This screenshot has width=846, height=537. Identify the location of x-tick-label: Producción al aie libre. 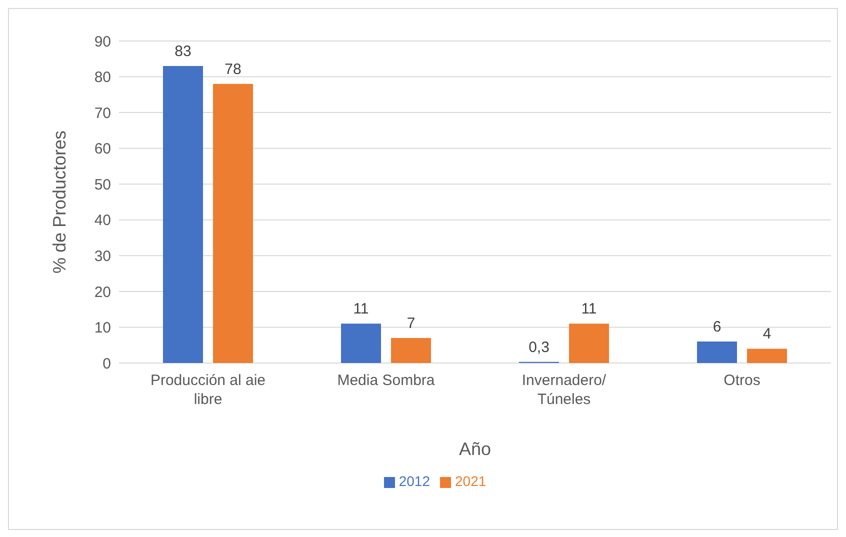
(208, 390).